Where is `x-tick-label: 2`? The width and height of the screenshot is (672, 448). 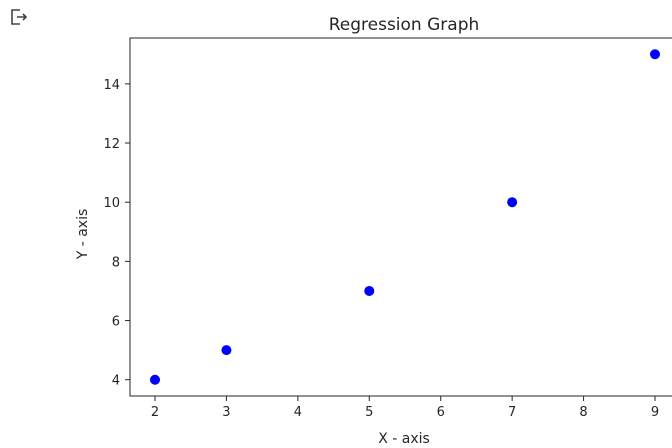
x-tick-label: 2 is located at coordinates (155, 412).